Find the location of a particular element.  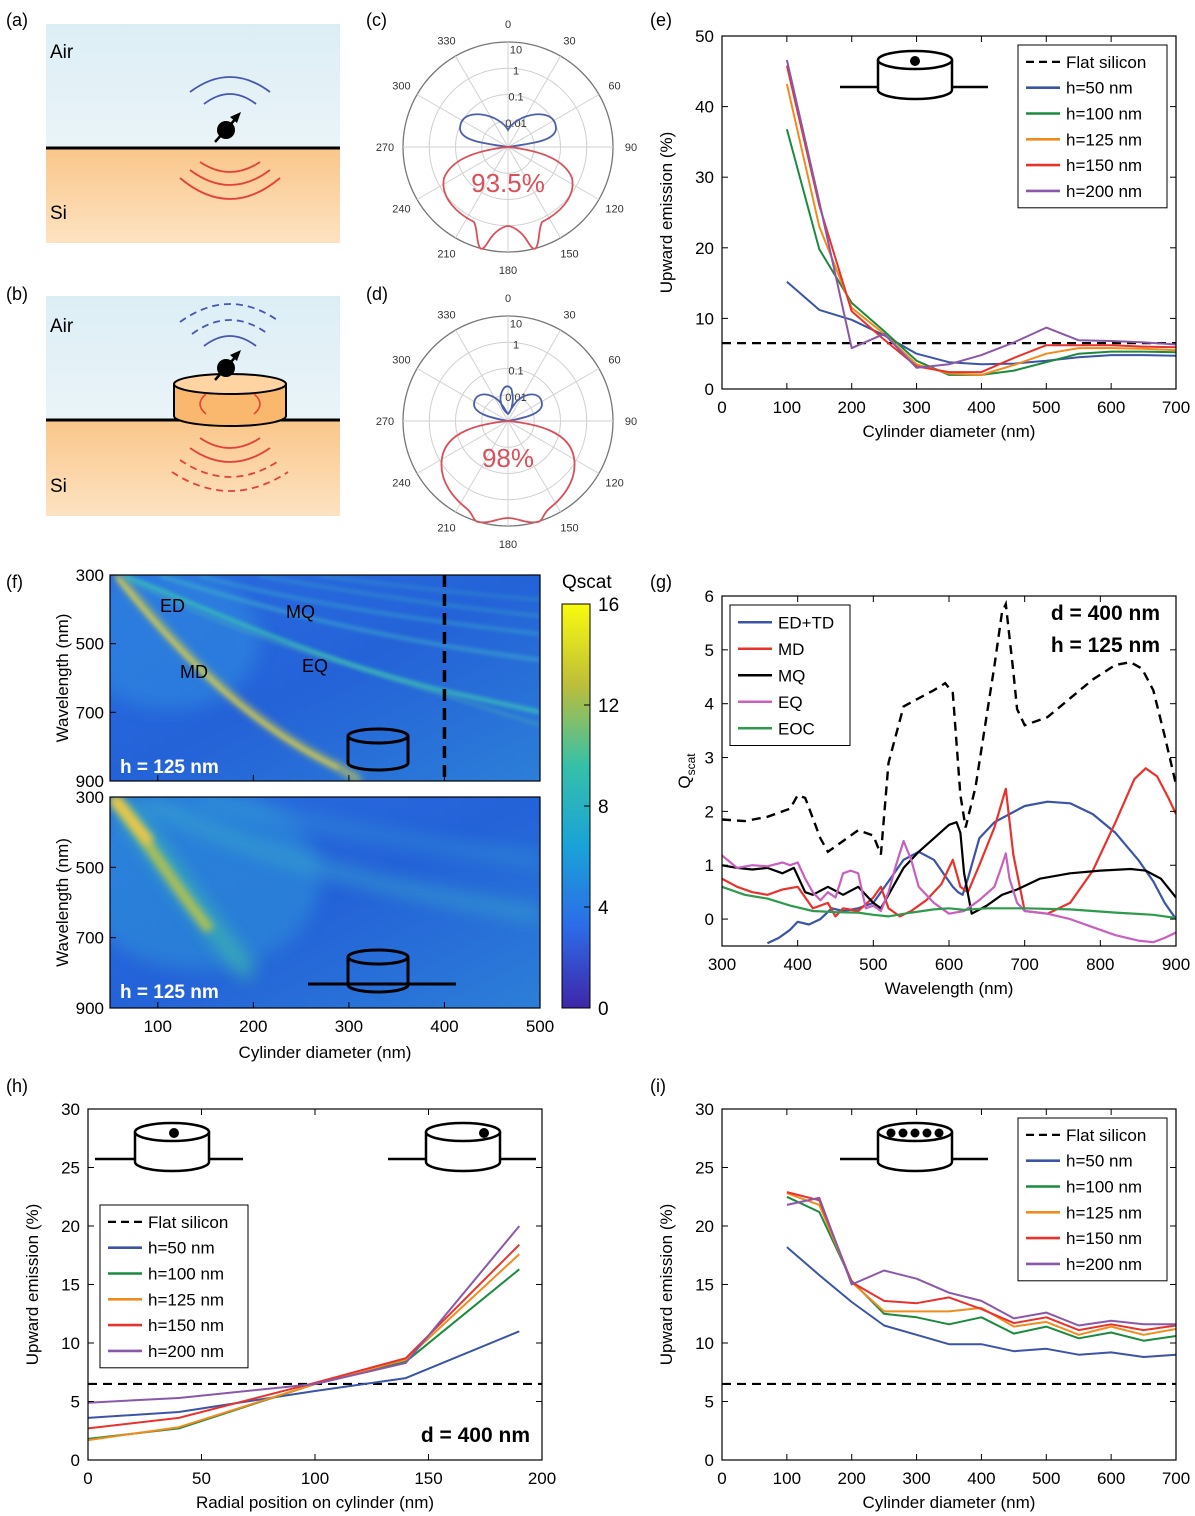

air-region is located at coordinates (193, 86).